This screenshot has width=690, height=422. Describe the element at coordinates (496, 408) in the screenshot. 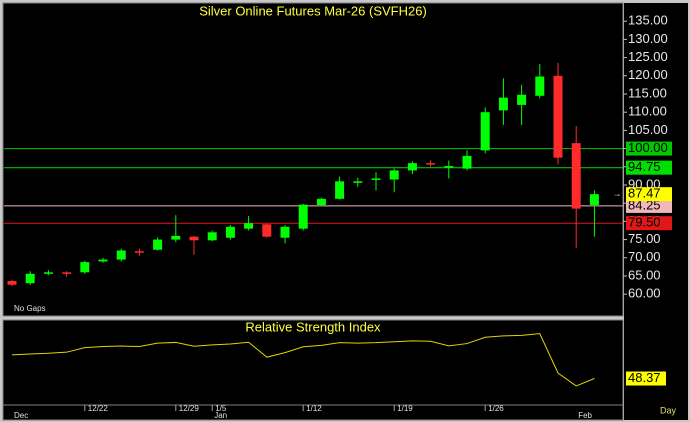

I see `x-tick-label: 1/26` at that location.